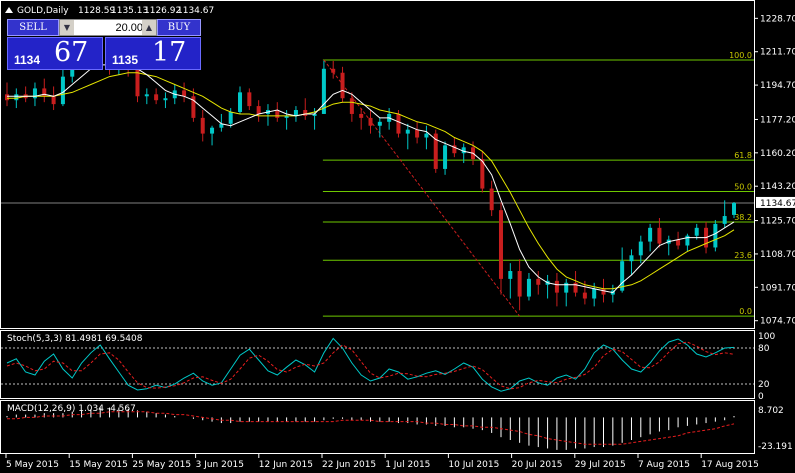  What do you see at coordinates (195, 11) in the screenshot?
I see `ohlc-close: 1134.67` at bounding box center [195, 11].